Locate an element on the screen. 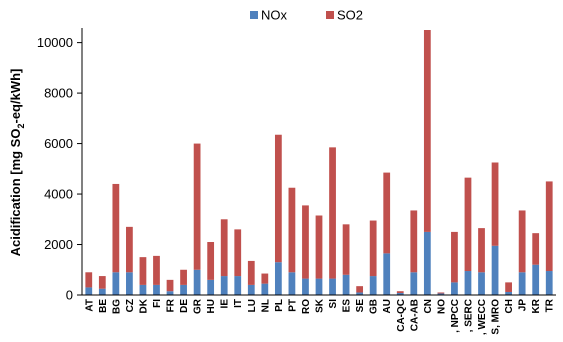  x-category-label: SE is located at coordinates (360, 306).